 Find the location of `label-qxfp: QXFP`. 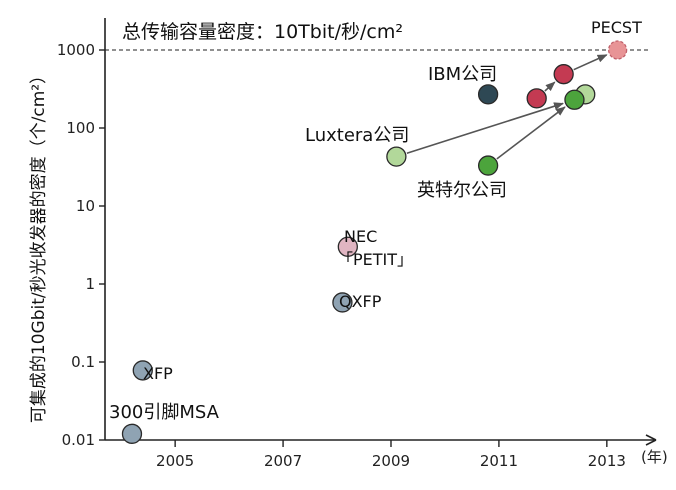

label-qxfp: QXFP is located at coordinates (360, 301).